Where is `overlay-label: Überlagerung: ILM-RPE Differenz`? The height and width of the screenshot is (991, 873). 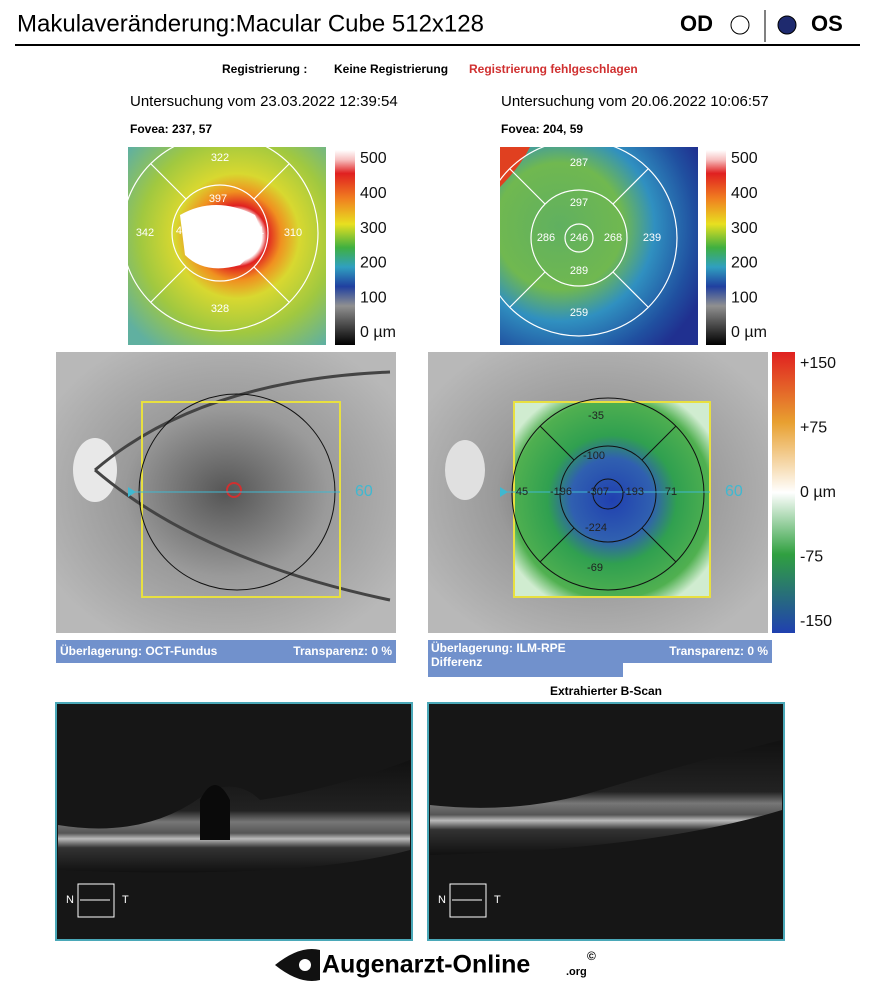 overlay-label: Überlagerung: ILM-RPE Differenz is located at coordinates (498, 655).